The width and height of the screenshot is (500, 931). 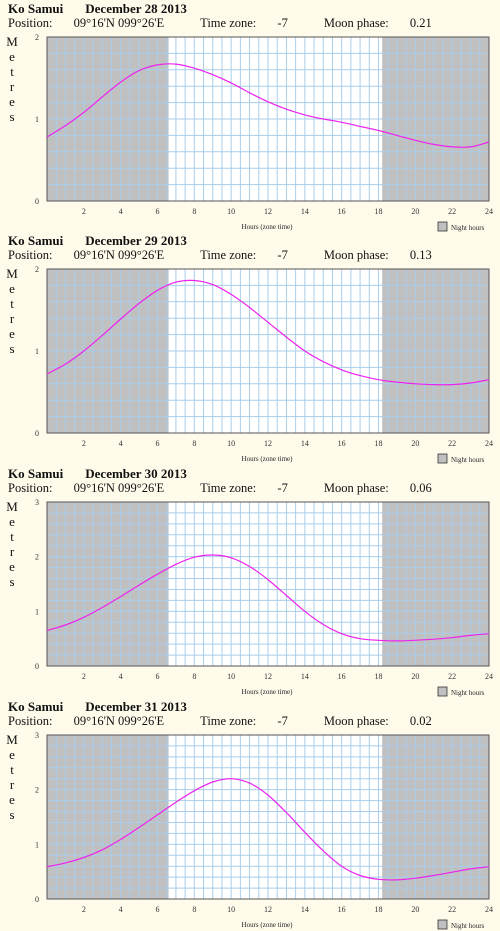 I want to click on y-tick-label: 0, so click(x=37, y=899).